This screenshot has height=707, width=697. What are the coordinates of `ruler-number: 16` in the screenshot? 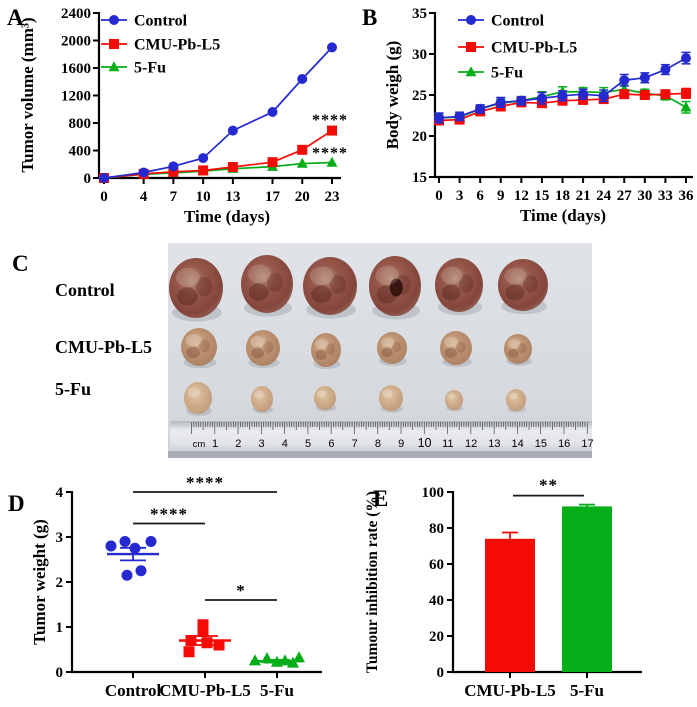 It's located at (564, 444).